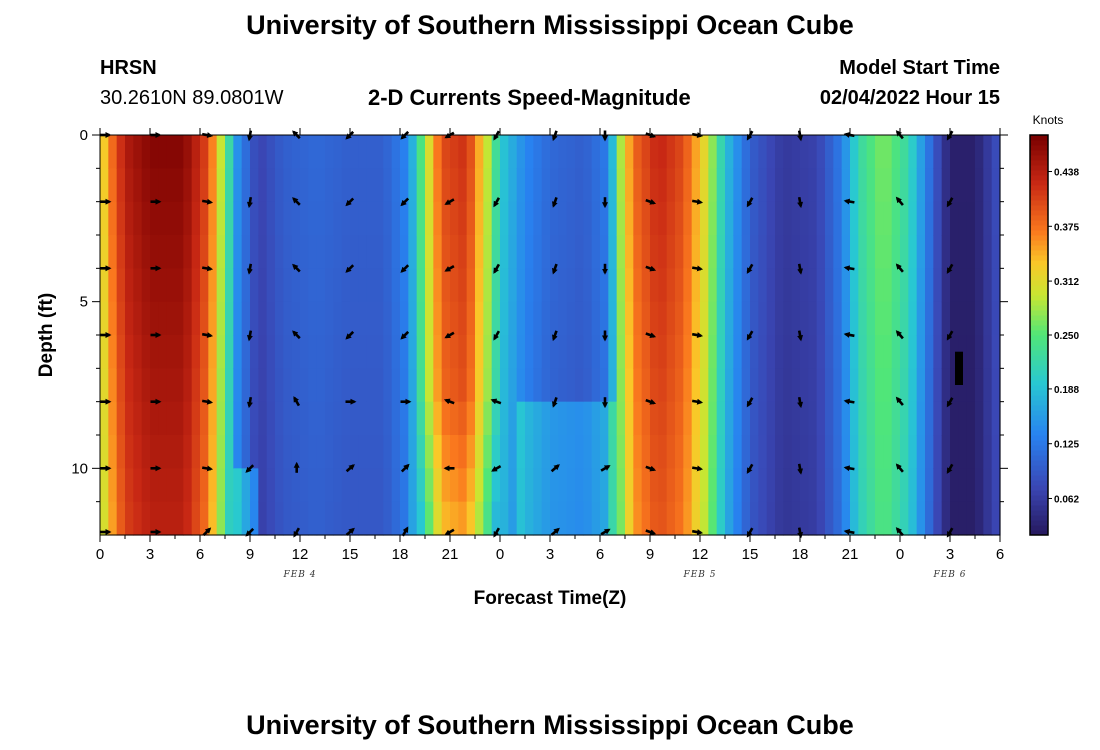 The image size is (1100, 750). Describe the element at coordinates (100, 554) in the screenshot. I see `x-tick-label: 0` at that location.